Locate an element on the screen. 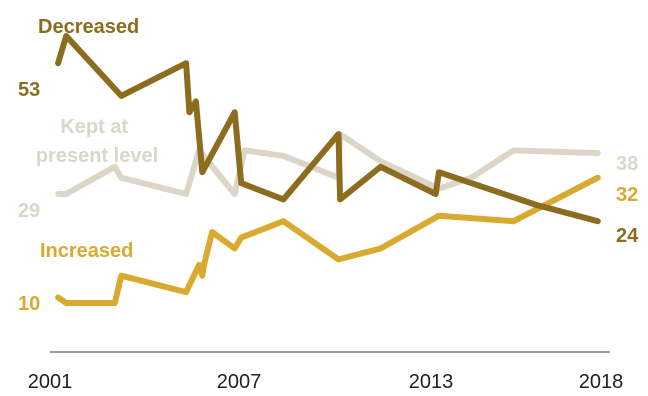 The image size is (648, 396). series-label-increased: Increased is located at coordinates (86, 251).